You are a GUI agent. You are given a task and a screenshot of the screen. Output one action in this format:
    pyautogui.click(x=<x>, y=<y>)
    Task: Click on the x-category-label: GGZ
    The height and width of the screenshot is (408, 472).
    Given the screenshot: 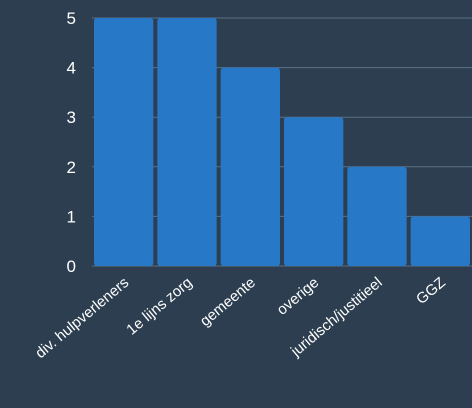 What is the action you would take?
    pyautogui.click(x=431, y=291)
    